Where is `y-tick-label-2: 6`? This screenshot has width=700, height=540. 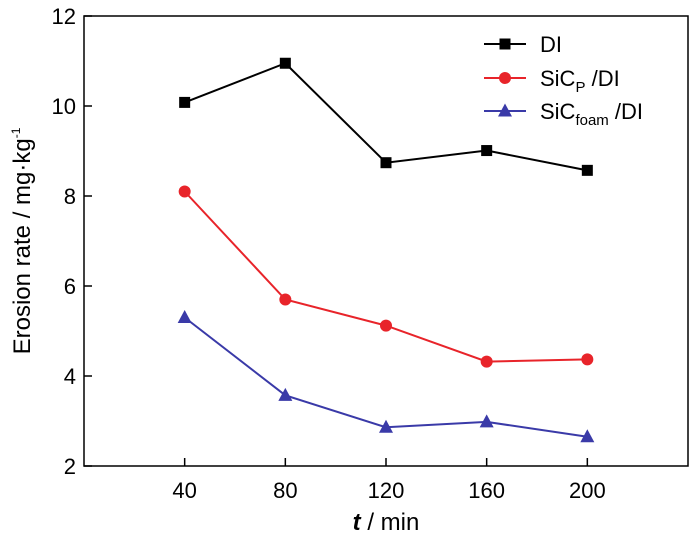
y-tick-label-2: 6 is located at coordinates (70, 286).